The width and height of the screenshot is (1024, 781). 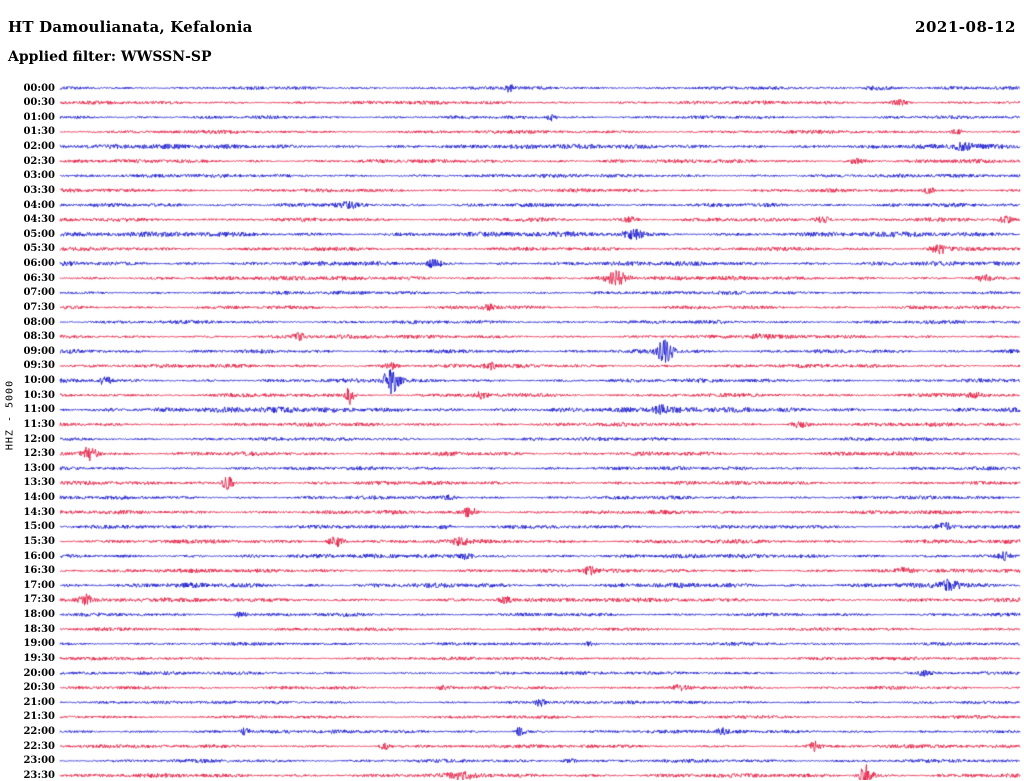 I want to click on time-label: 19:30, so click(x=39, y=658).